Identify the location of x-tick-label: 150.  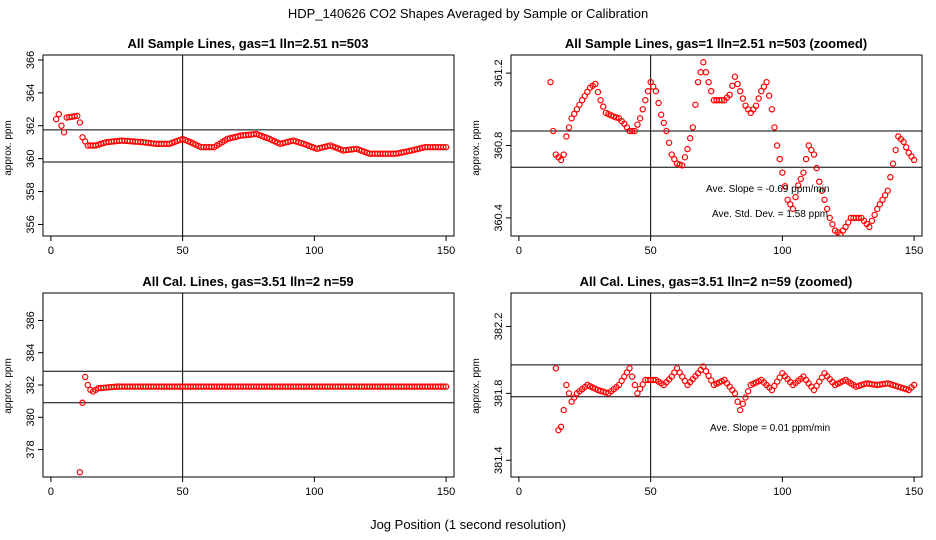
(914, 251).